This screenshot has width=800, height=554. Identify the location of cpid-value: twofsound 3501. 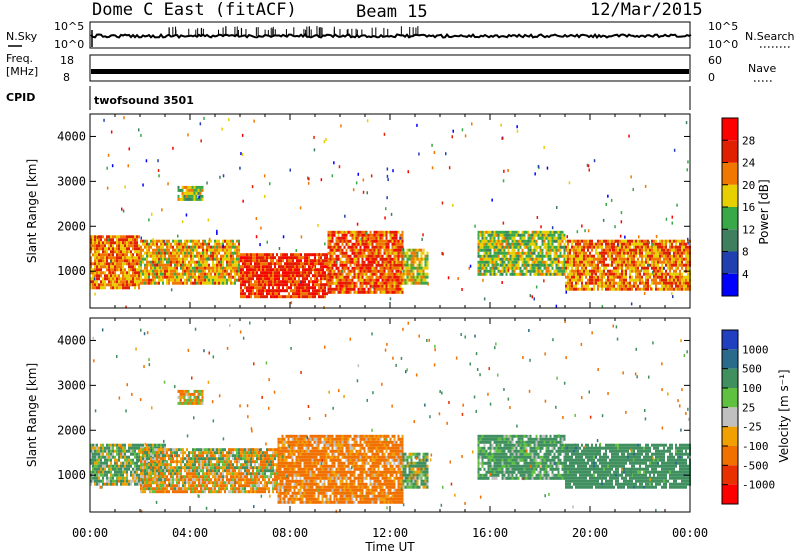
(144, 100).